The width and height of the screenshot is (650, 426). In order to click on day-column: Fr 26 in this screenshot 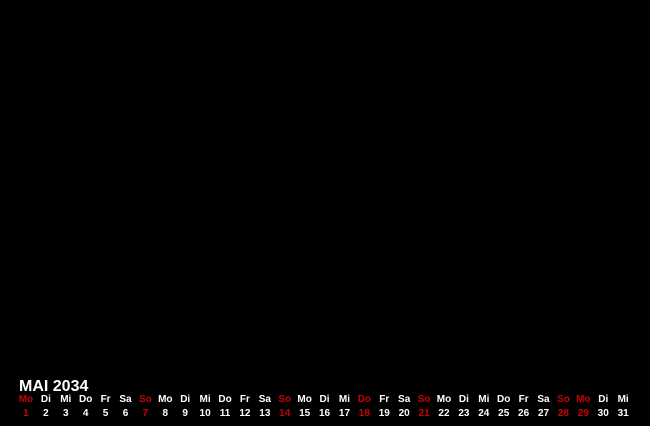, I will do `click(524, 407)`.